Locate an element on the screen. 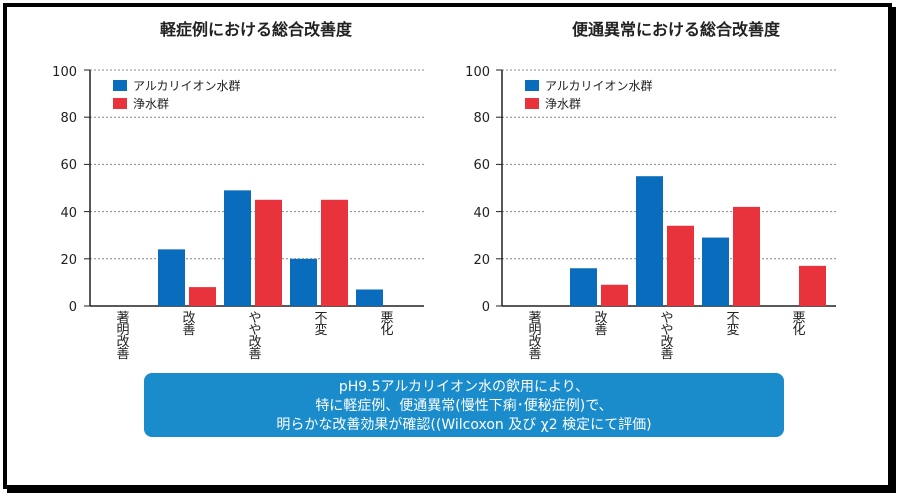 Image resolution: width=897 pixels, height=494 pixels. chart-title: 軽症例における総合改善度 is located at coordinates (256, 29).